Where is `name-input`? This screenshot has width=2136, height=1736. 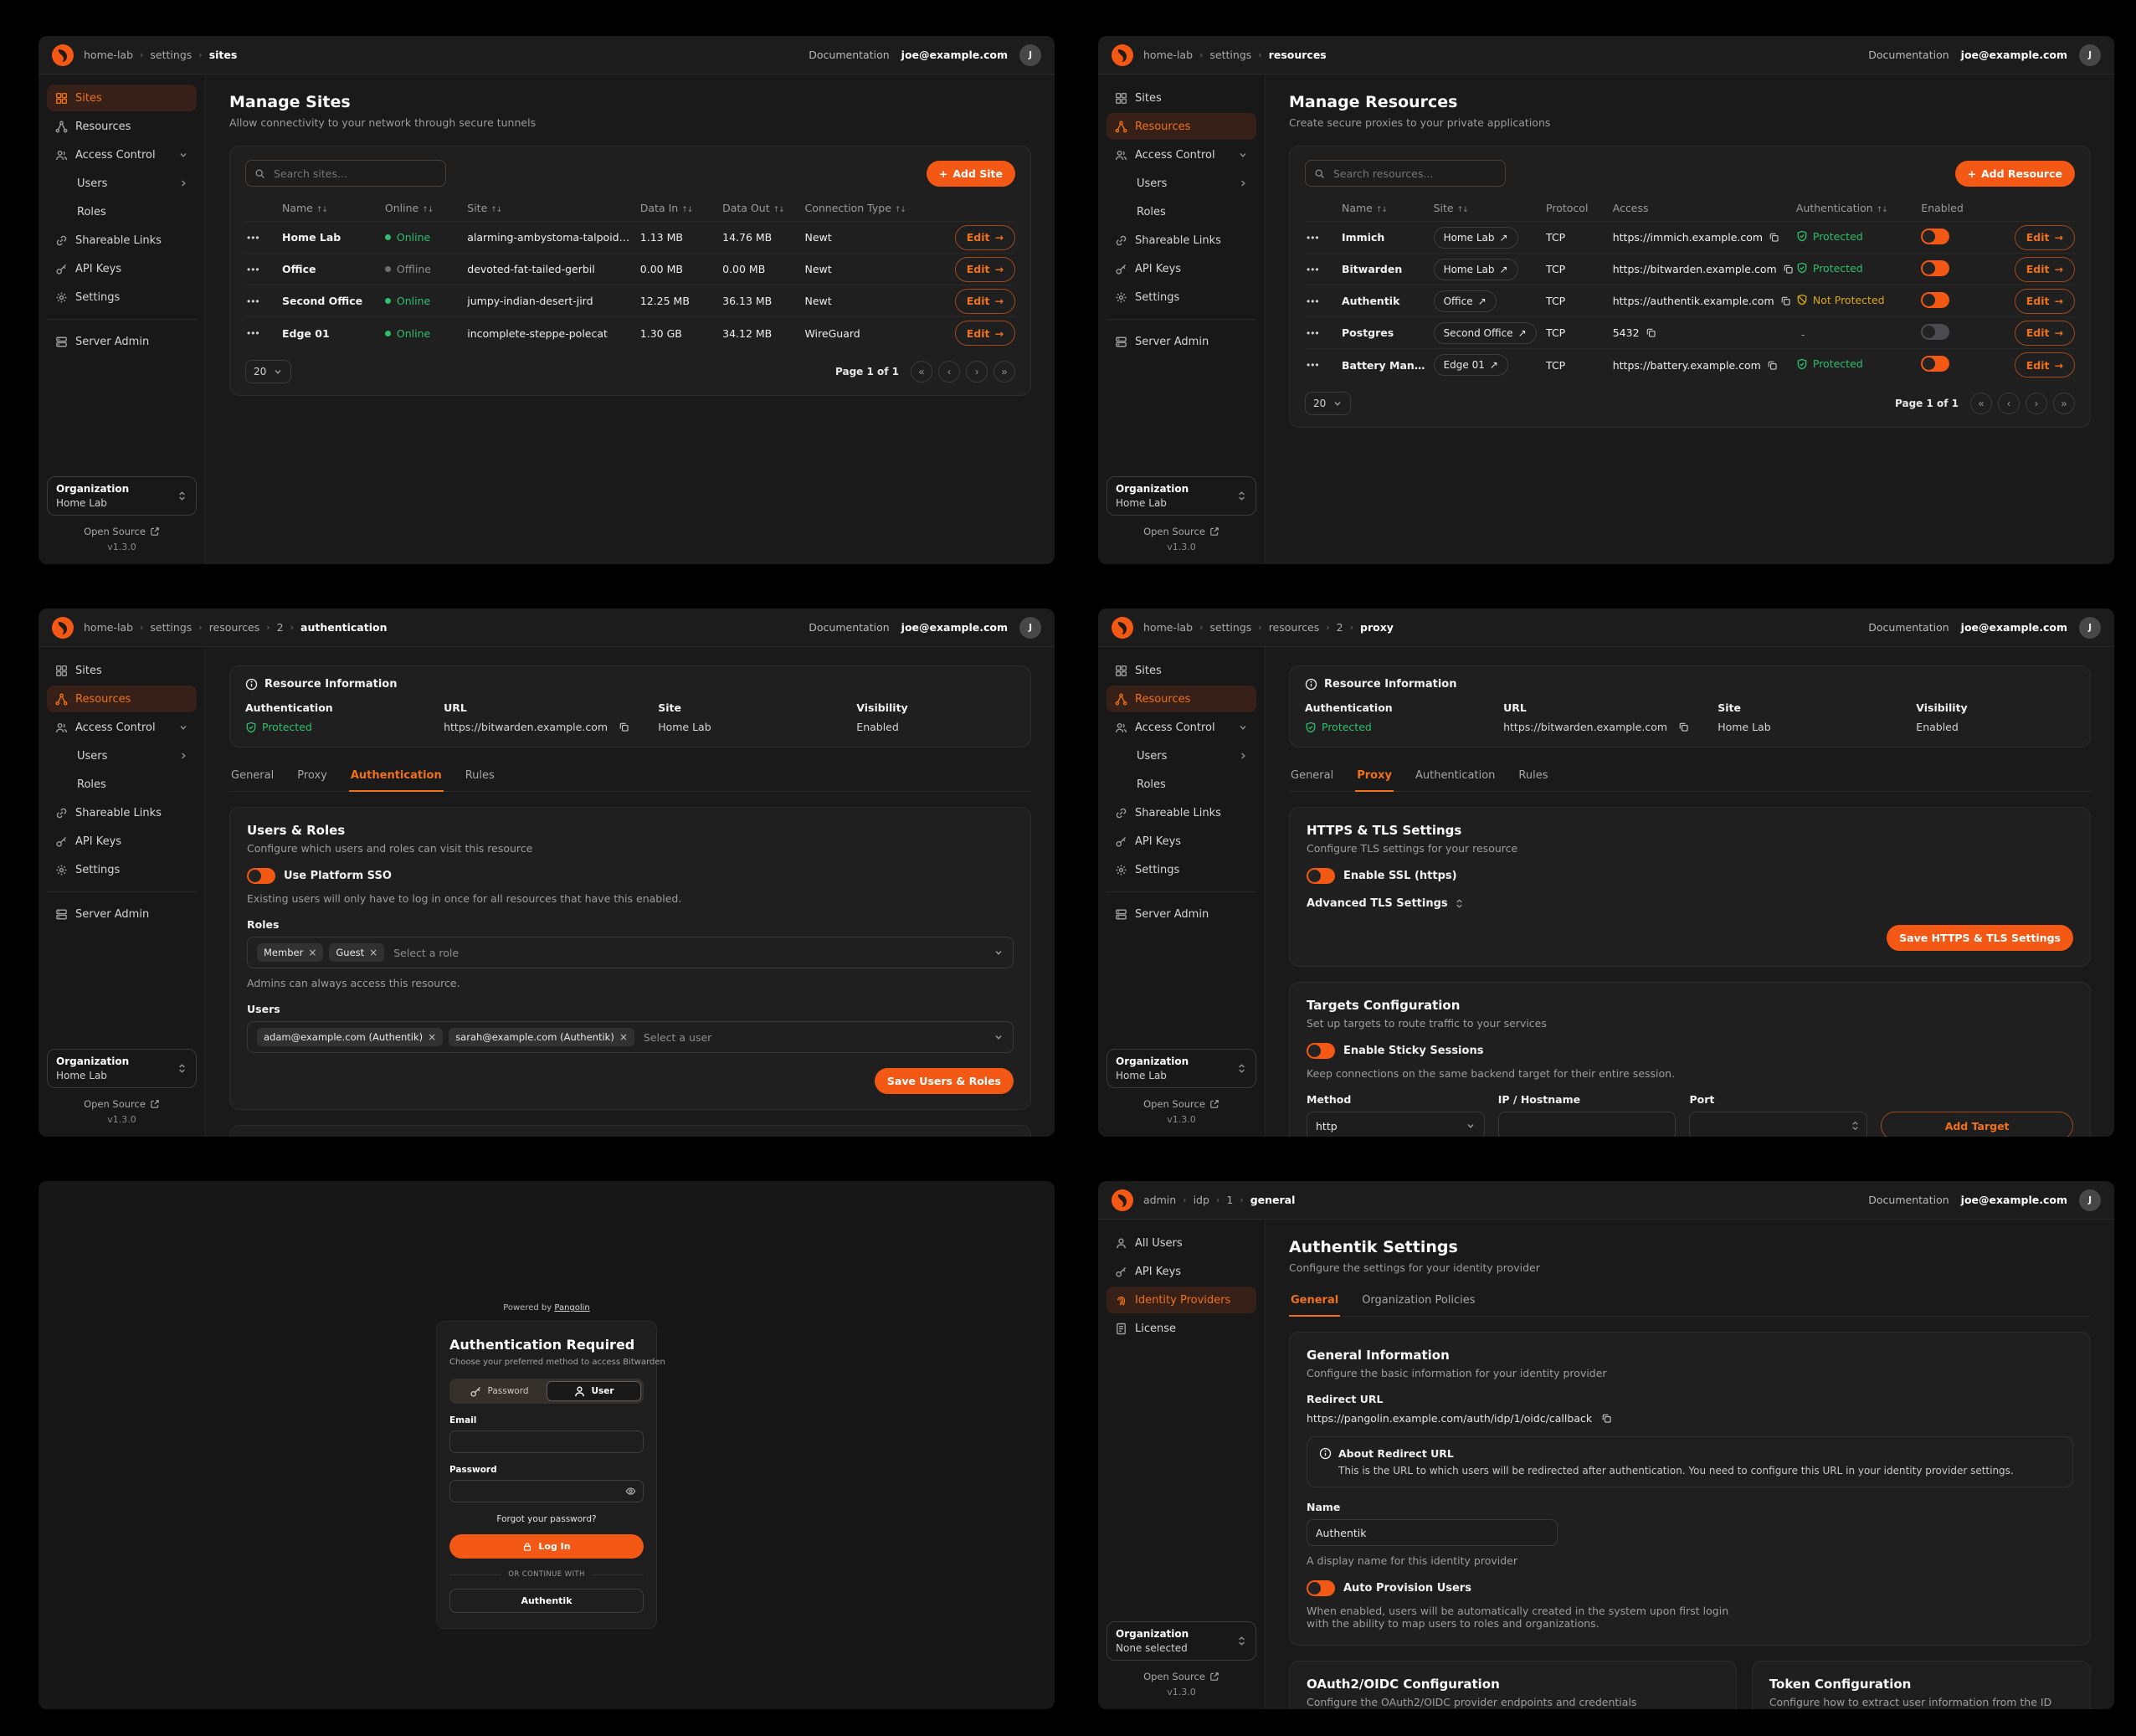
name-input is located at coordinates (1432, 1532).